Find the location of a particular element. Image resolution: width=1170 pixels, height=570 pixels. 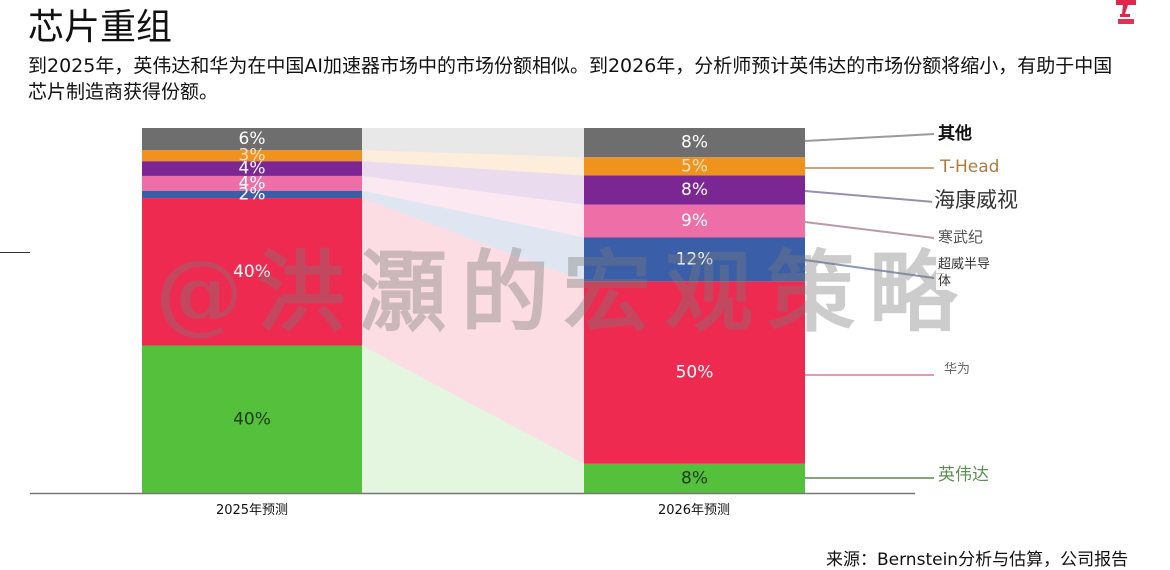

legend-label-others: 其他 is located at coordinates (955, 134).